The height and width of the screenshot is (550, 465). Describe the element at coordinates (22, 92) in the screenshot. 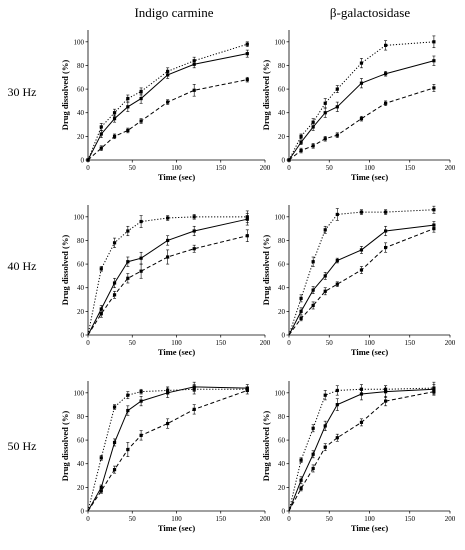

I see `row-label-30hz: 30 Hz` at that location.